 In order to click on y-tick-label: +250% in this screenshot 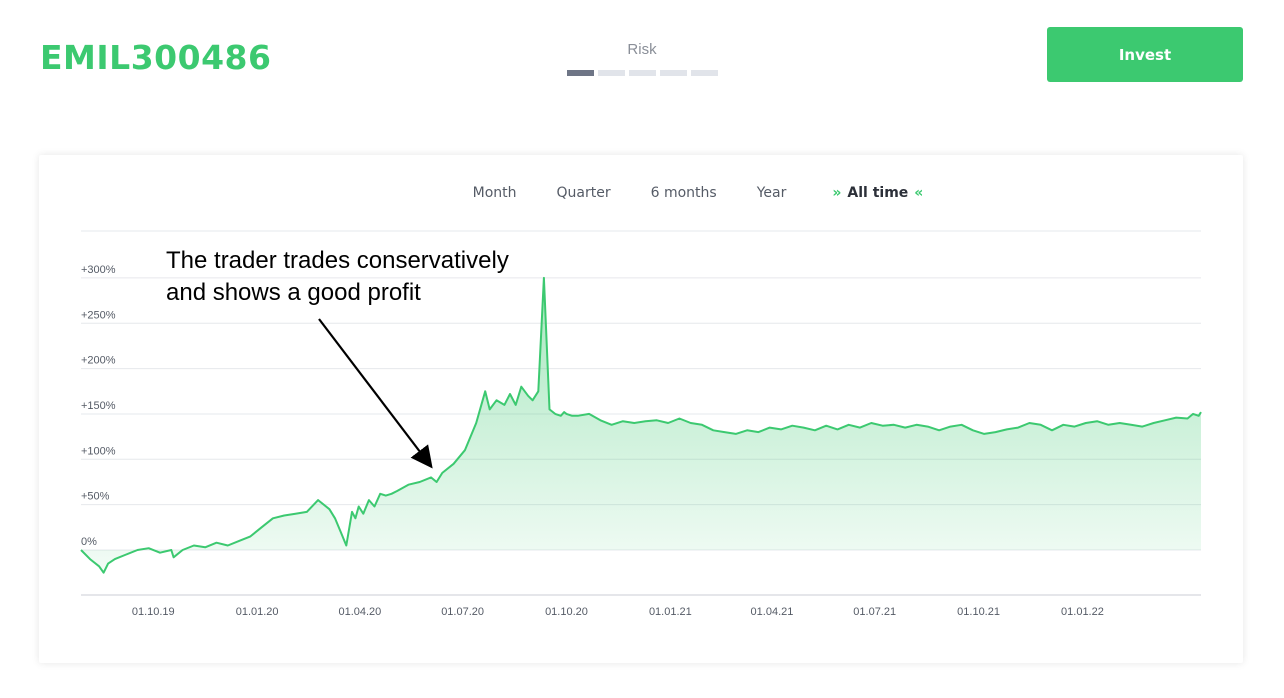, I will do `click(98, 315)`.